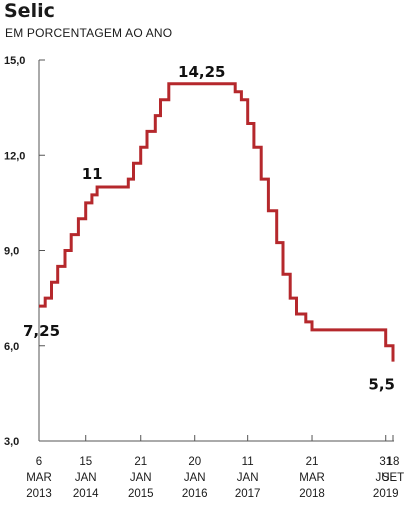 Image resolution: width=404 pixels, height=512 pixels. What do you see at coordinates (141, 494) in the screenshot?
I see `x-tick-label: 2015` at bounding box center [141, 494].